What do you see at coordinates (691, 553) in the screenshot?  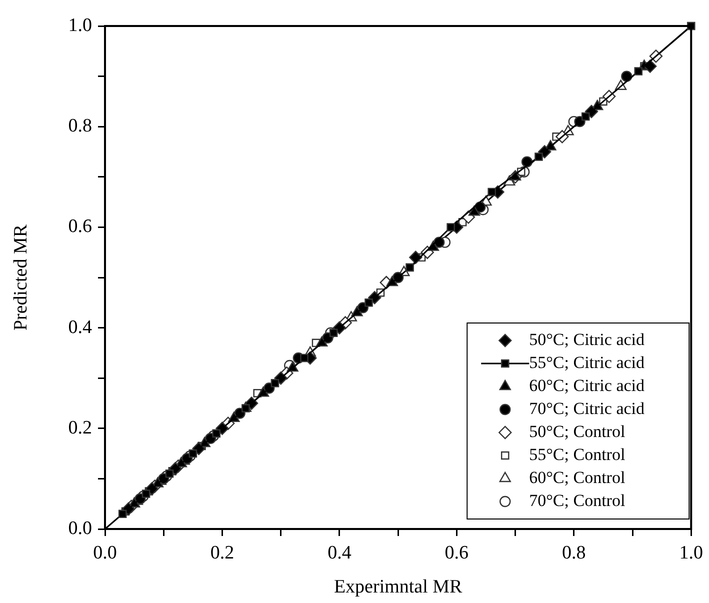 I see `x-tick-label: 1.0` at bounding box center [691, 553].